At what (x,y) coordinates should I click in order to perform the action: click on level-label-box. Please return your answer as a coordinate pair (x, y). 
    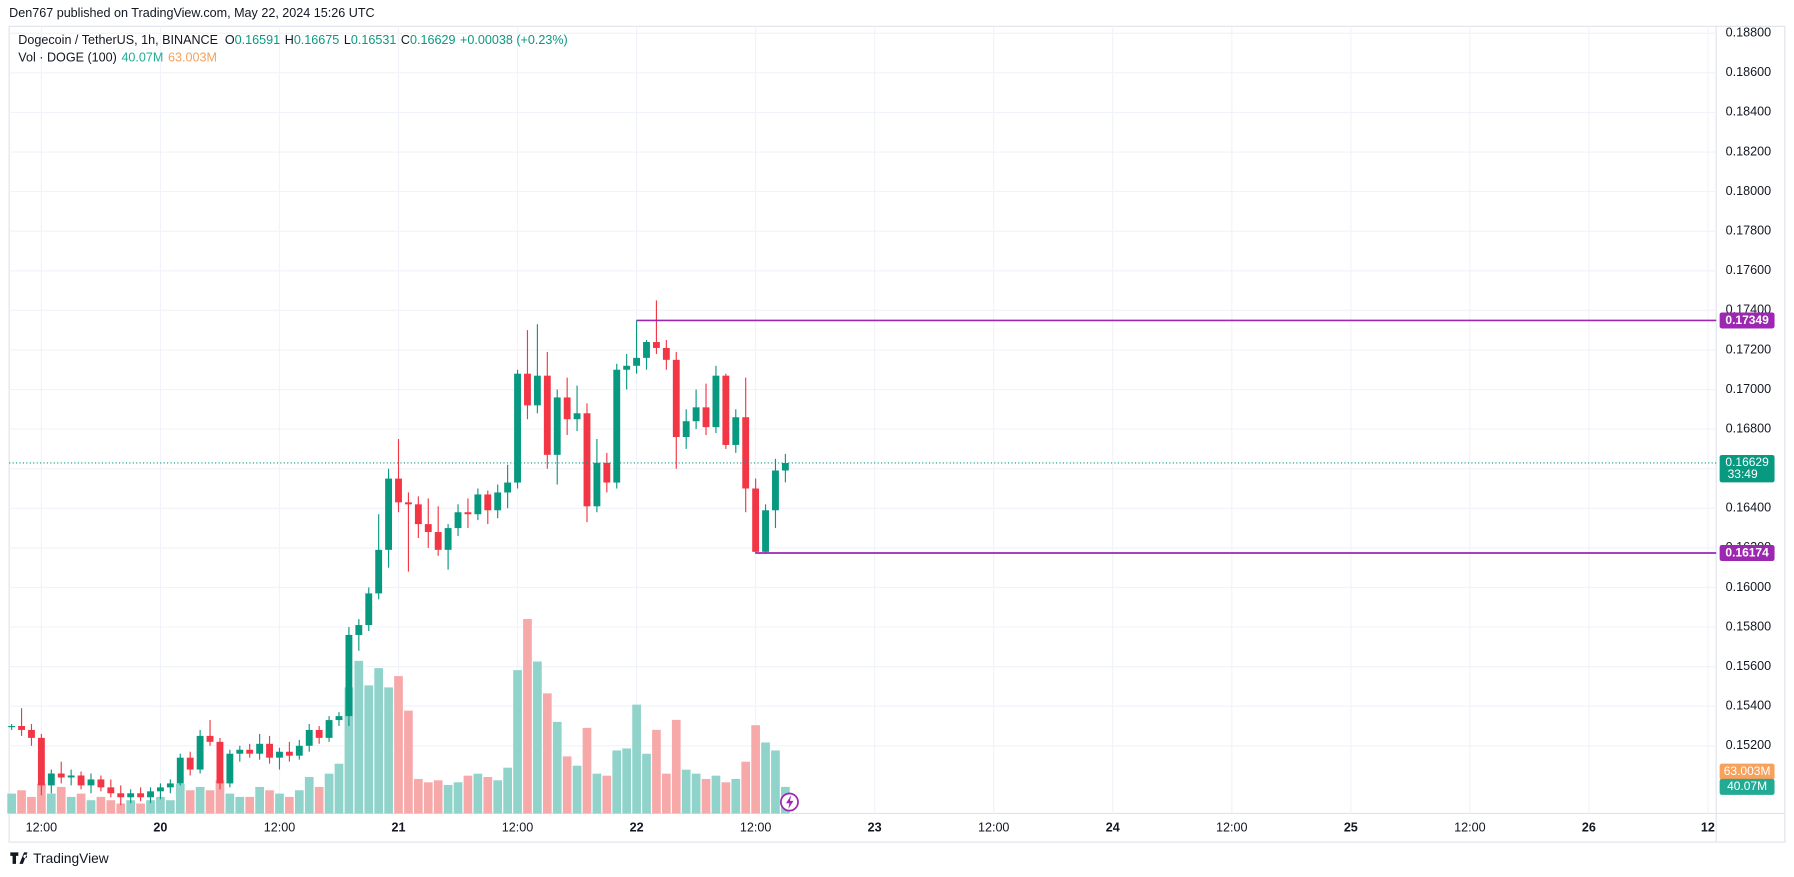
    Looking at the image, I should click on (1747, 320).